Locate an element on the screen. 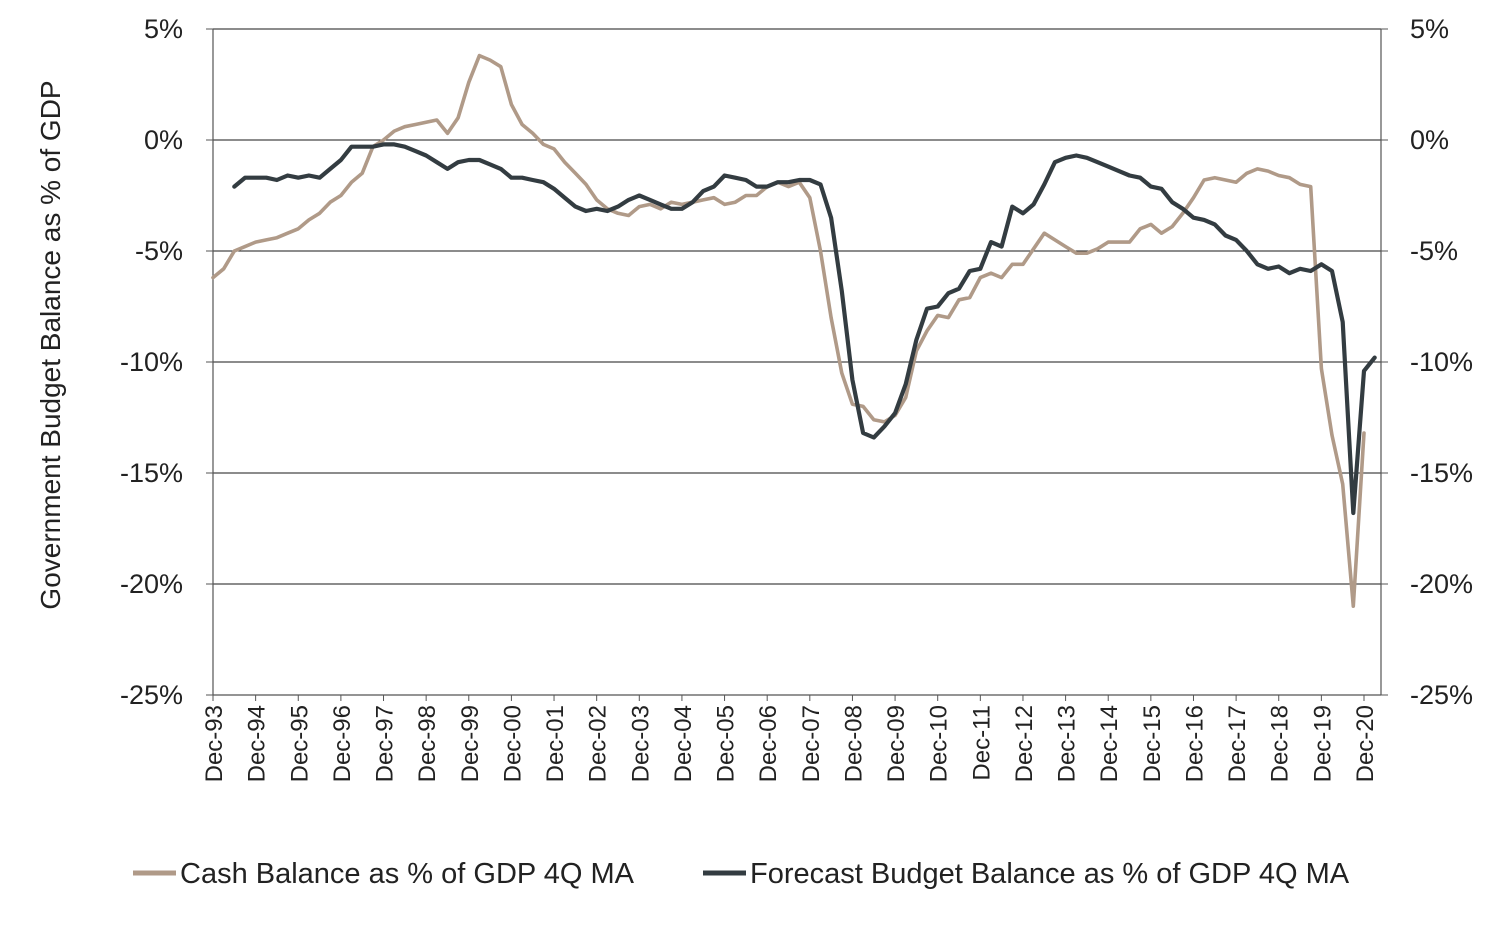 The width and height of the screenshot is (1512, 929). y-tick-label-left: -5% is located at coordinates (159, 251).